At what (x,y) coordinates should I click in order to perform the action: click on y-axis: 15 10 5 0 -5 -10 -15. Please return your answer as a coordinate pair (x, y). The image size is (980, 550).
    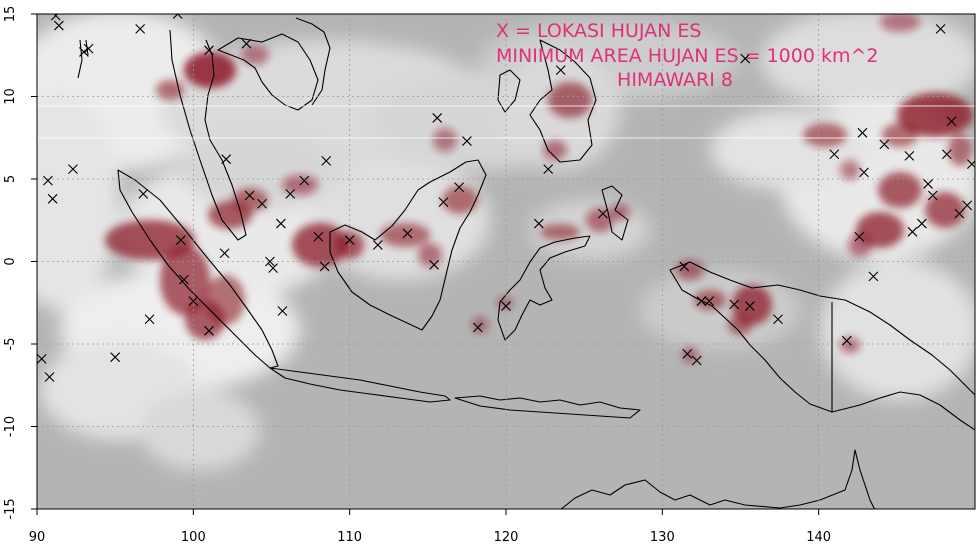
    Looking at the image, I should click on (20, 263).